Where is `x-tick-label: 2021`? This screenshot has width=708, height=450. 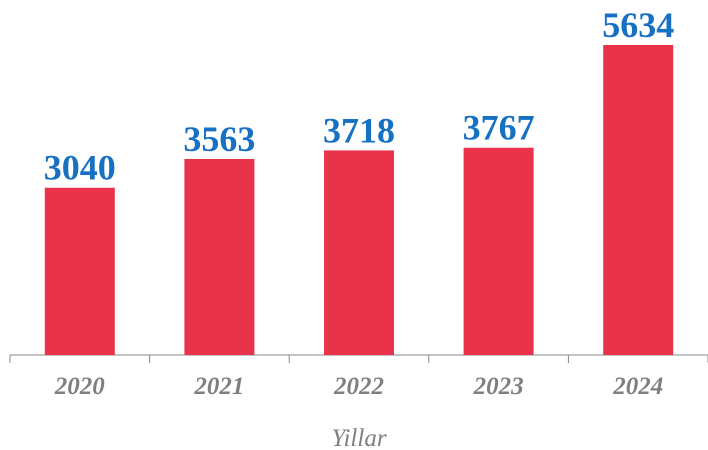 x-tick-label: 2021 is located at coordinates (218, 386).